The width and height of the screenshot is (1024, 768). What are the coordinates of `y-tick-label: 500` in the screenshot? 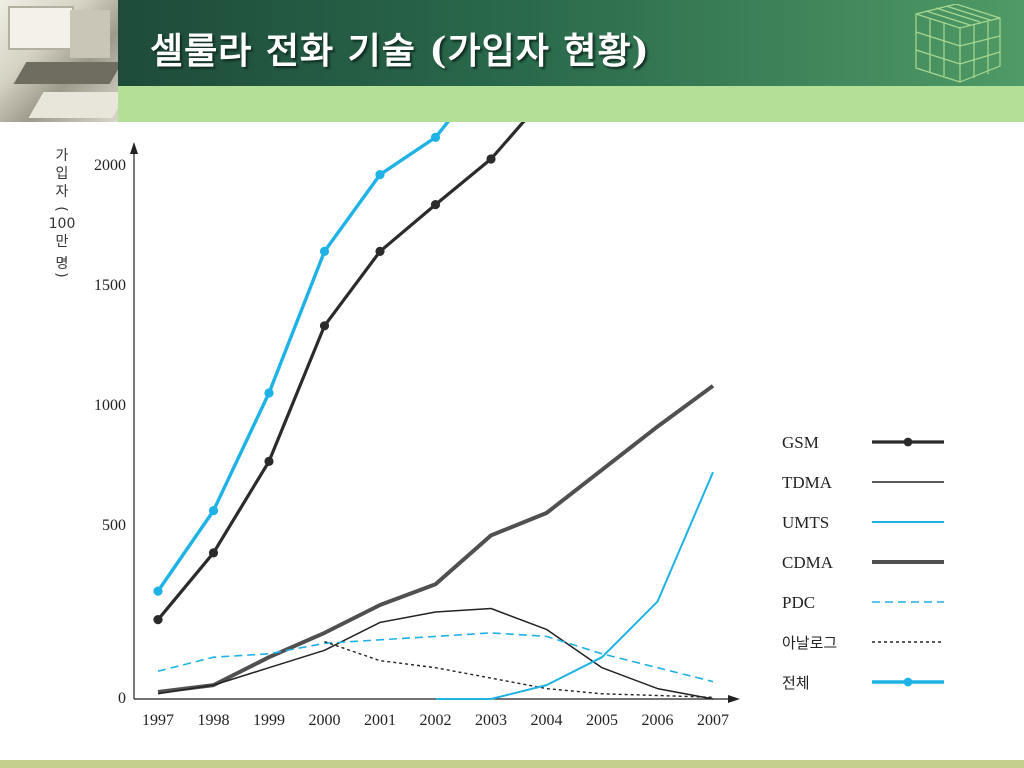 It's located at (114, 525).